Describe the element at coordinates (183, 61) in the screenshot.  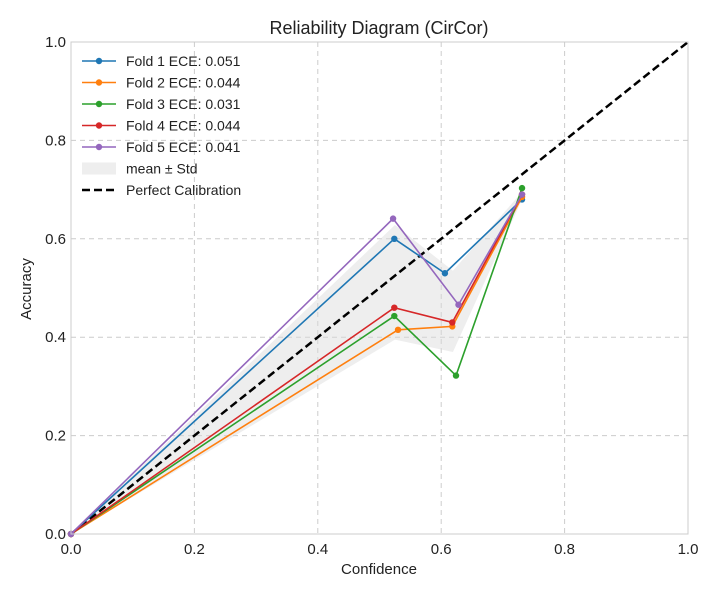
I see `legend-label-fold-1: Fold 1 ECE: 0.051` at that location.